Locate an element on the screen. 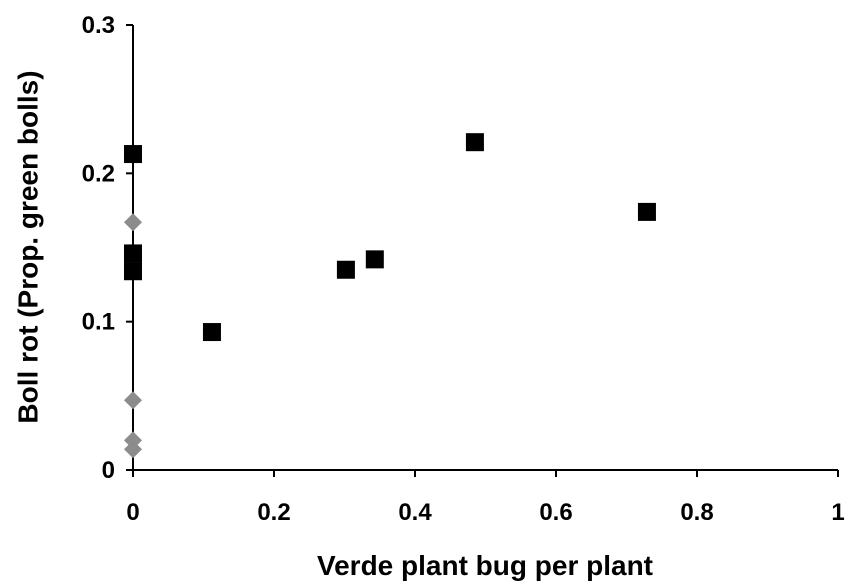 Image resolution: width=853 pixels, height=588 pixels. y-tick-label: 0.2 is located at coordinates (98, 173).